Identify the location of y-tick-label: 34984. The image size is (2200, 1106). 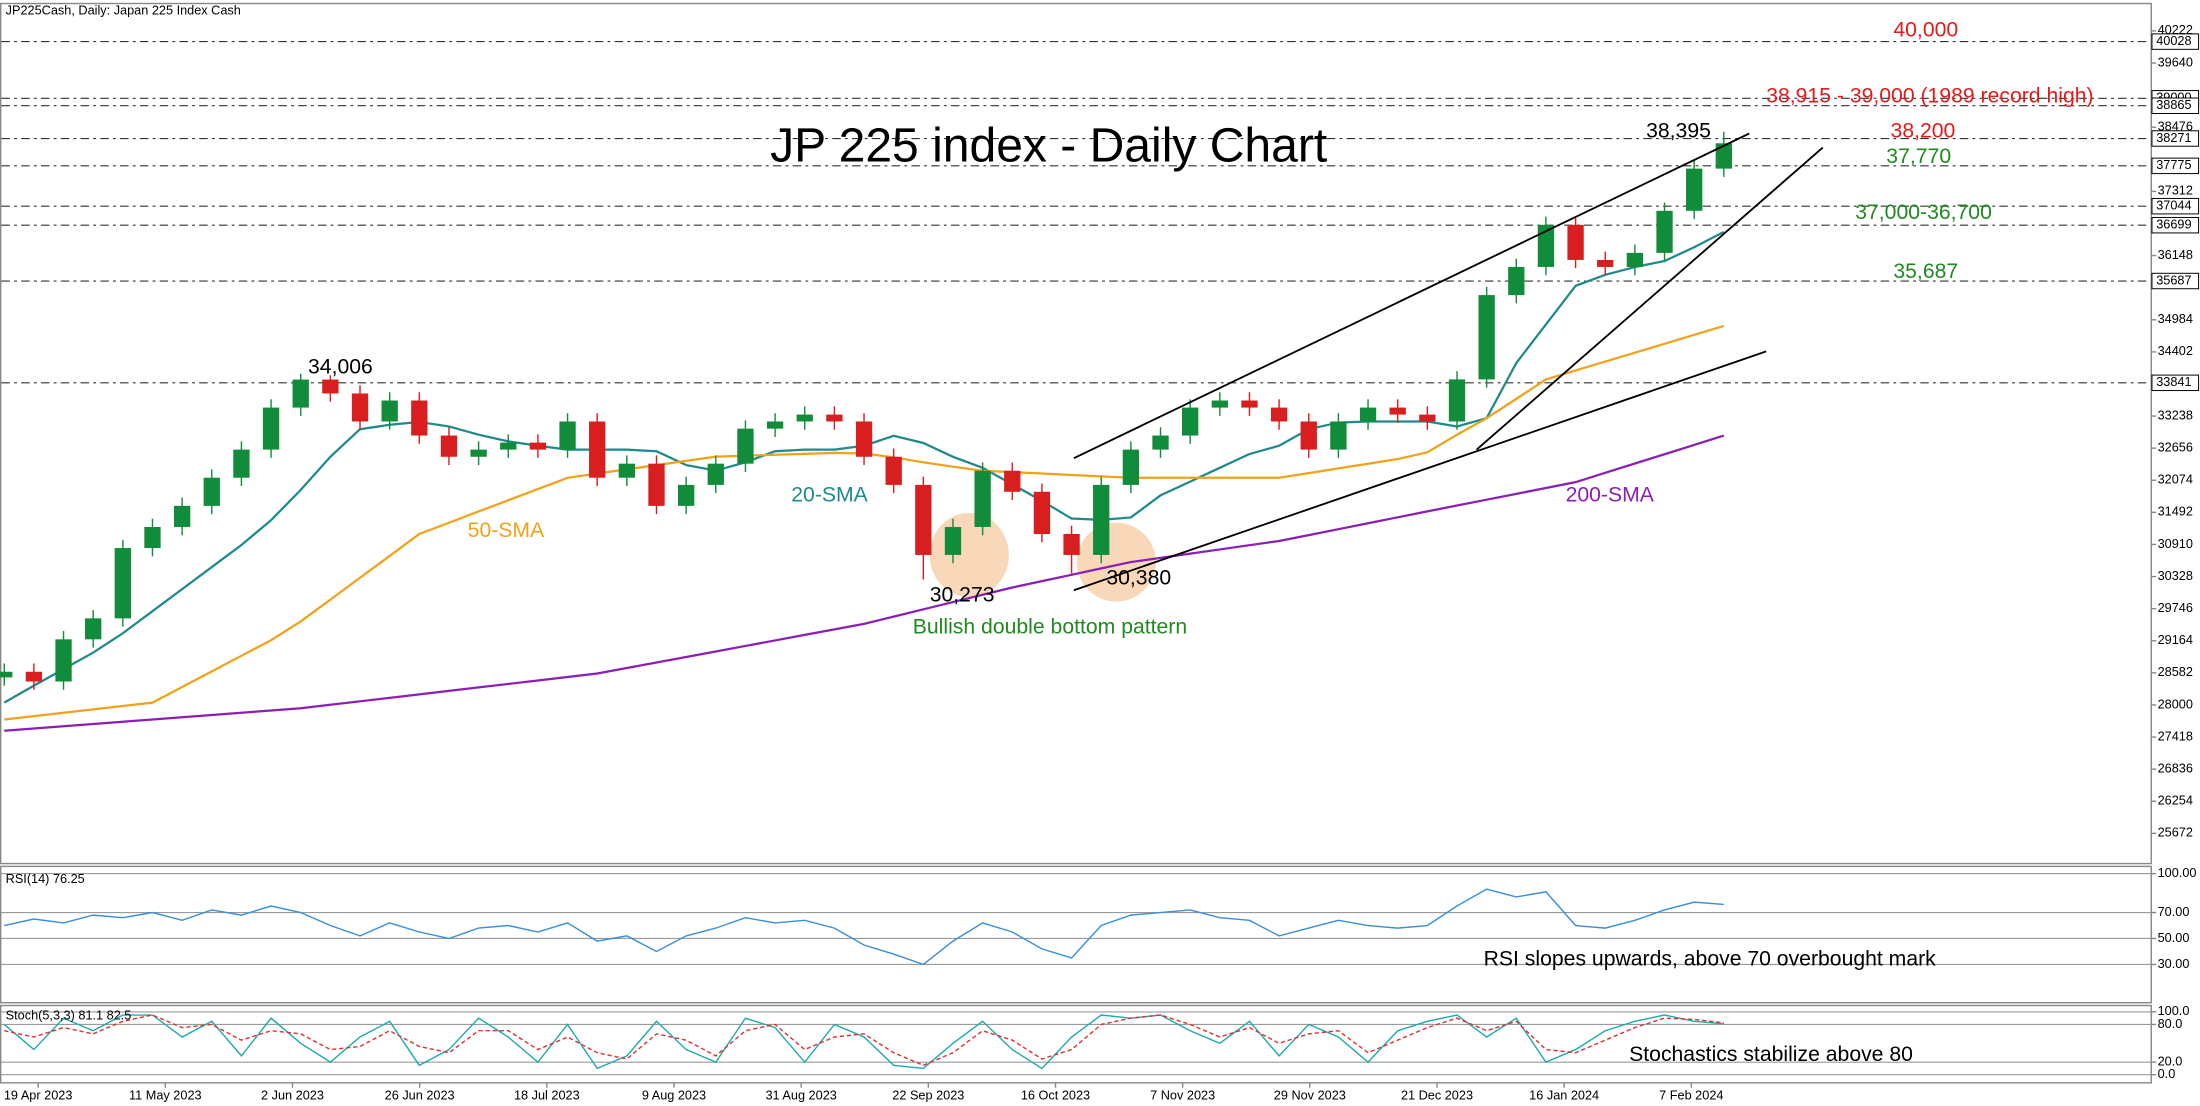
(2175, 319).